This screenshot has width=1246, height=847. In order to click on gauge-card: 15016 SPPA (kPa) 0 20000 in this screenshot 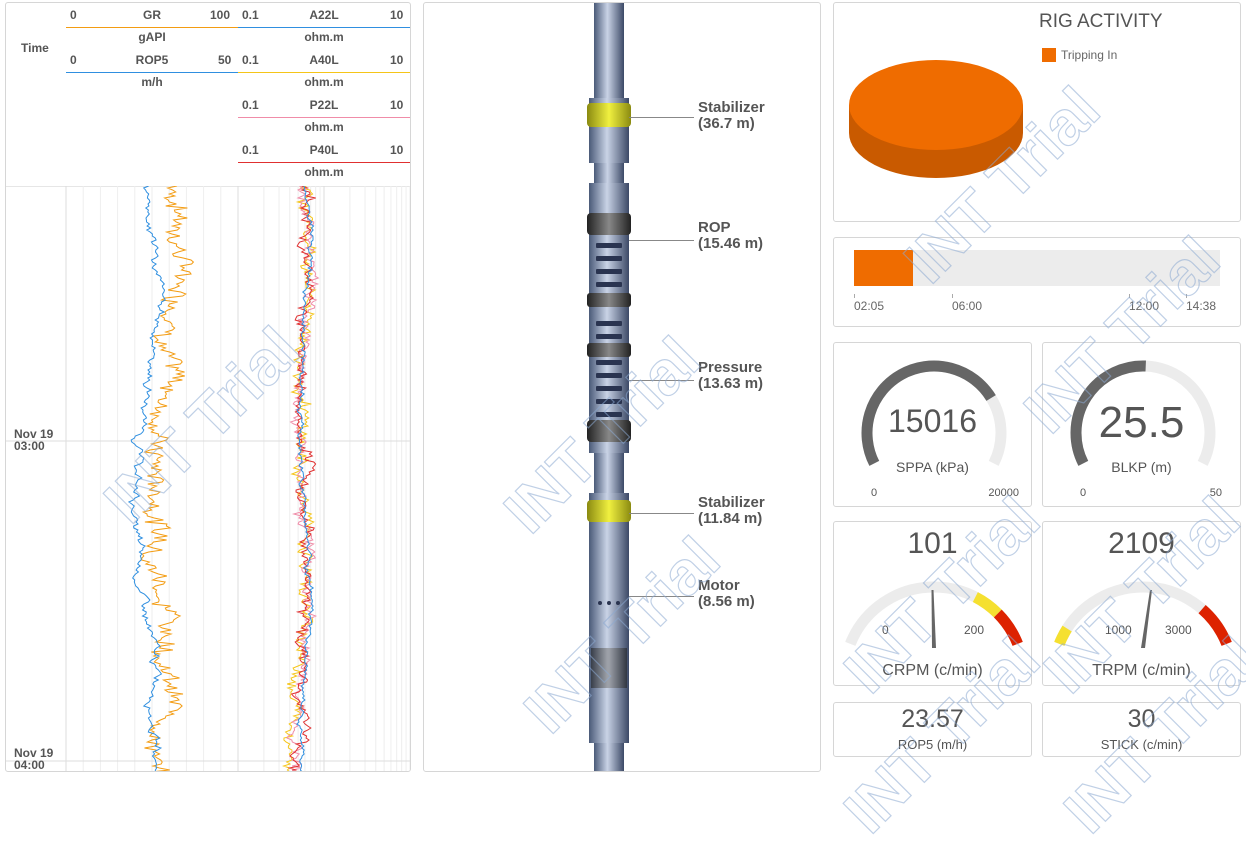, I will do `click(932, 424)`.